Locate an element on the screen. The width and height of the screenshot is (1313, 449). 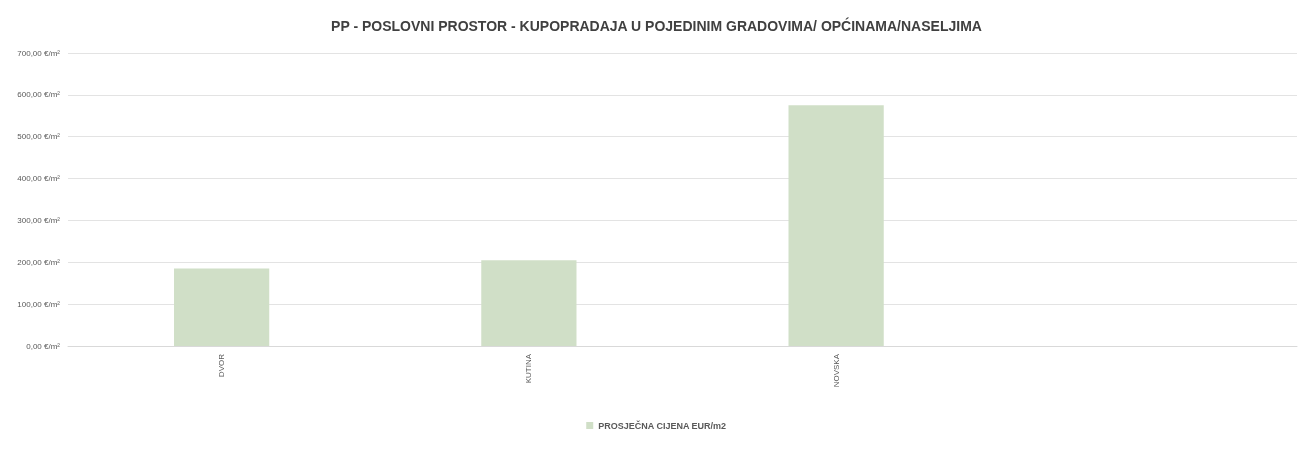
chart-title: PP - POSLOVNI PROSTOR - KUPOPRADAJA U POJEDINIM GRADOVIMA/ OPĆINAMA/NASELJIMA is located at coordinates (656, 25).